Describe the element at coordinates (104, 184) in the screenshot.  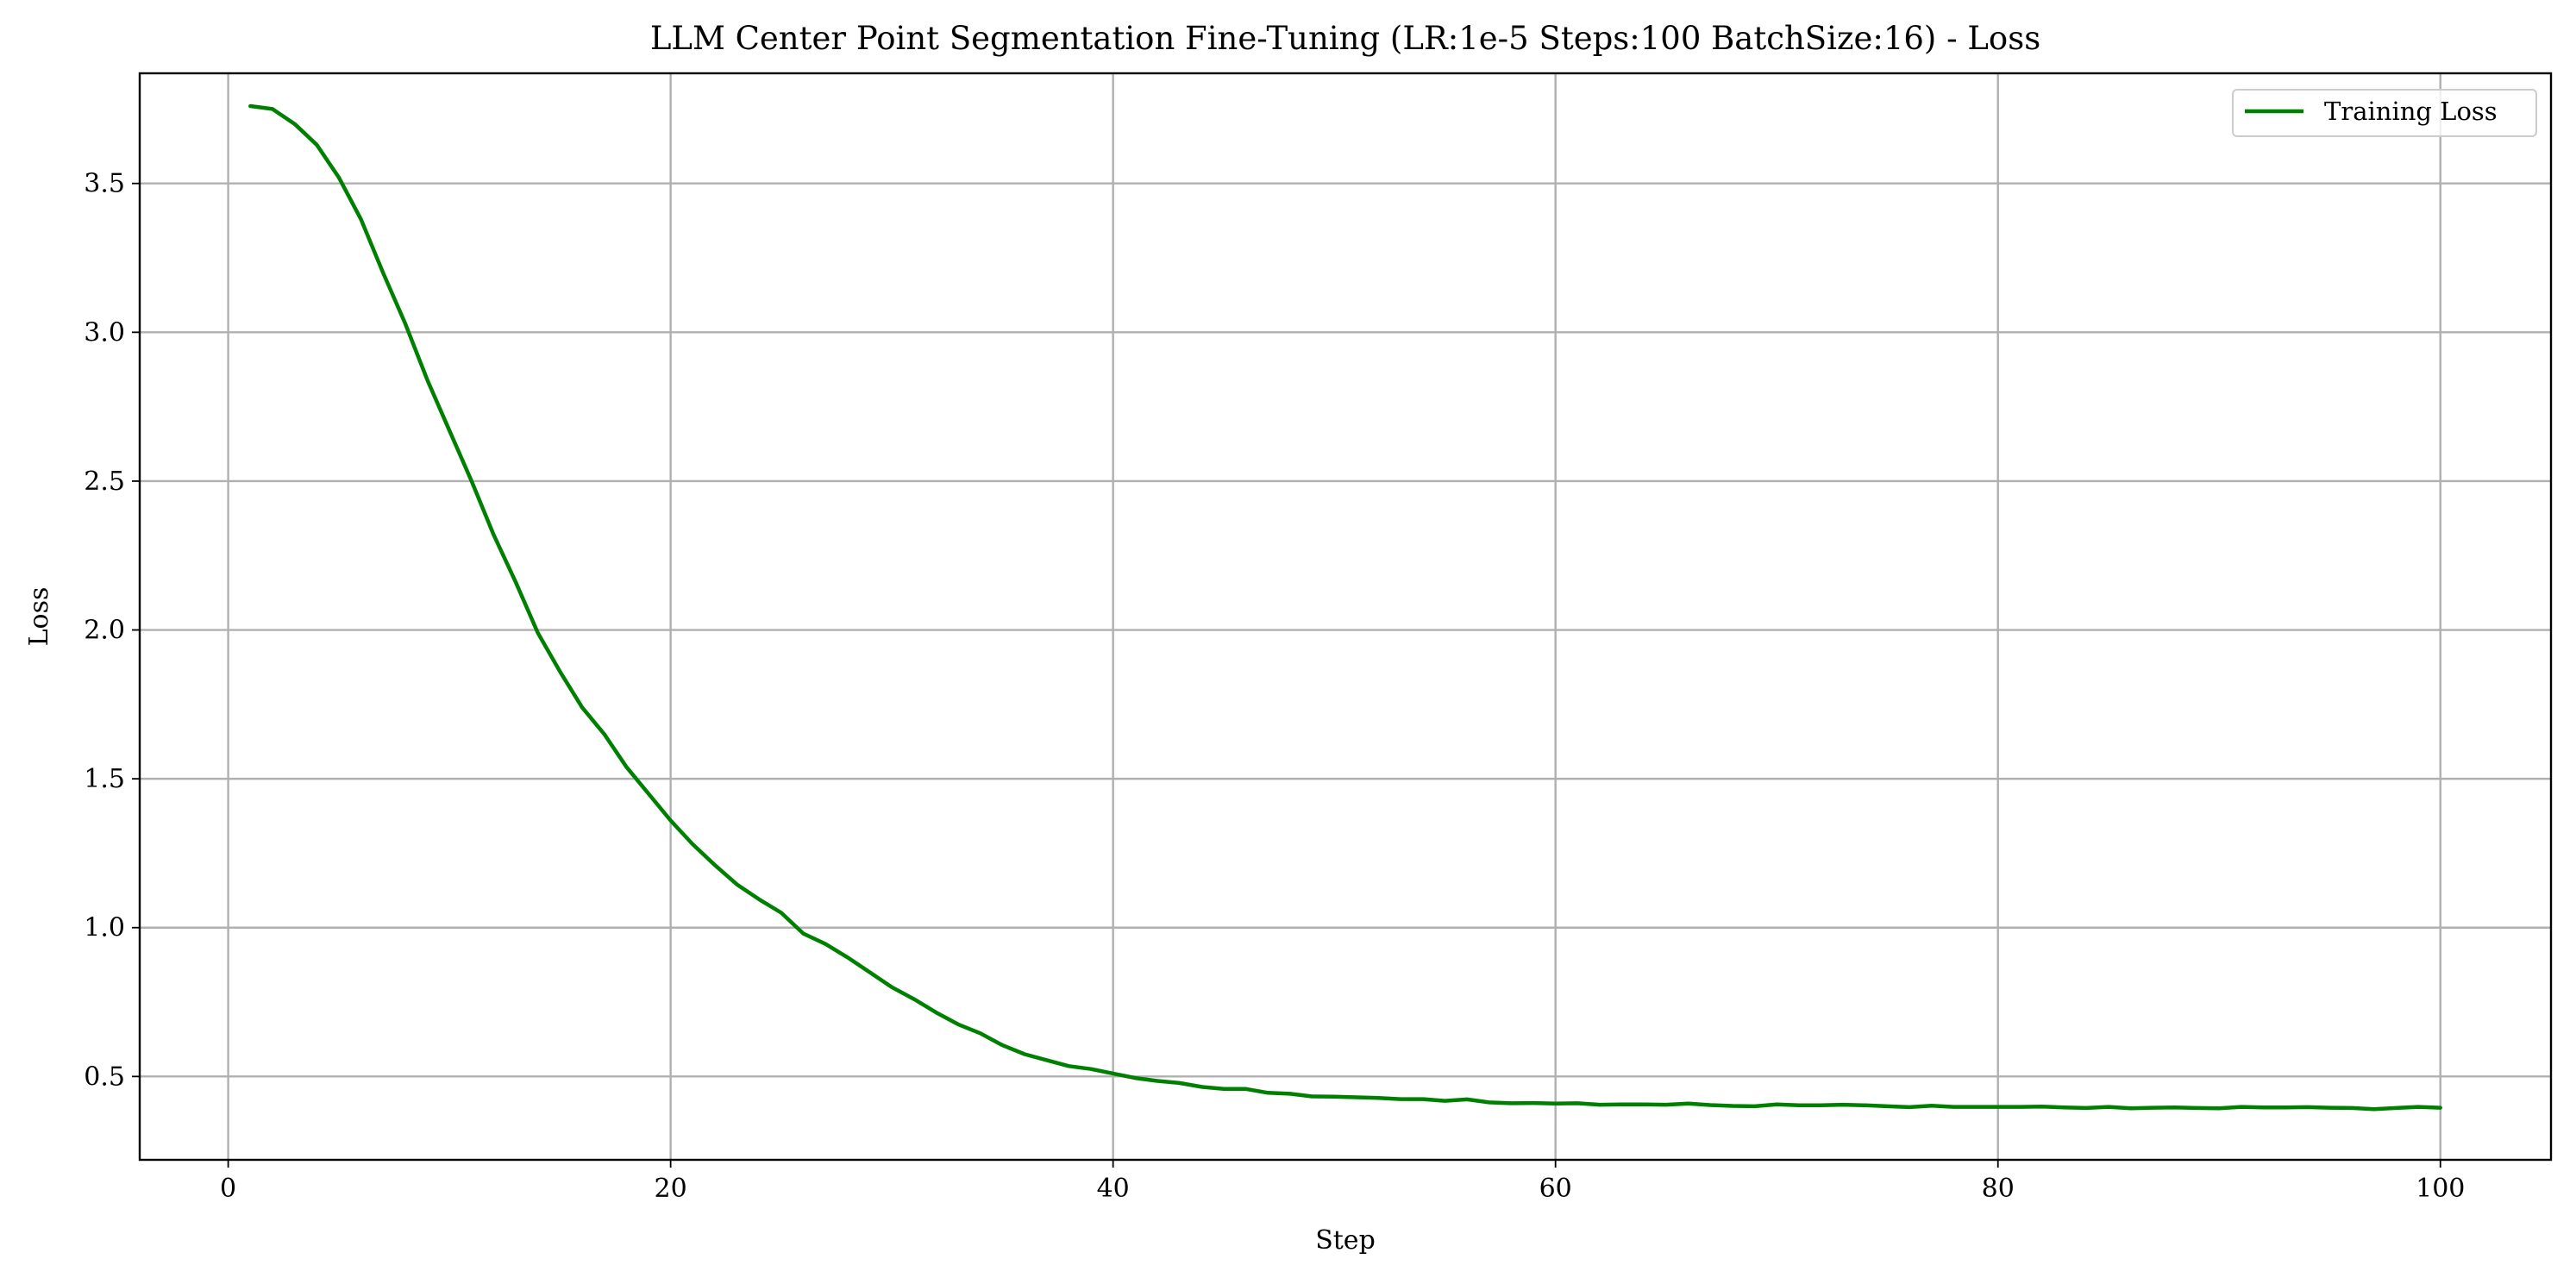
I see `y-tick-label: 3.5` at that location.